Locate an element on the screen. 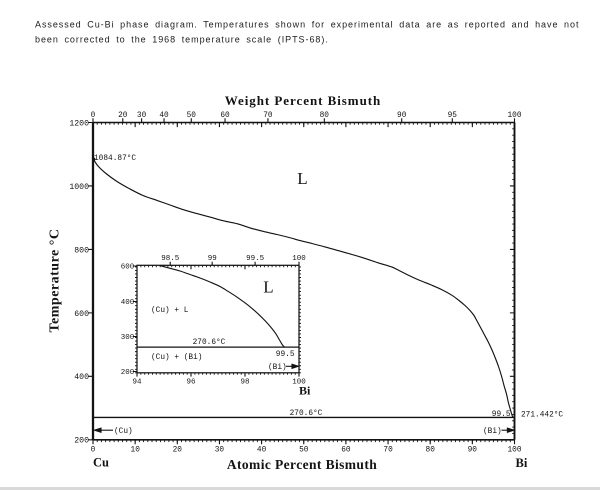 The width and height of the screenshot is (600, 490). svg-text: 10 is located at coordinates (136, 451).